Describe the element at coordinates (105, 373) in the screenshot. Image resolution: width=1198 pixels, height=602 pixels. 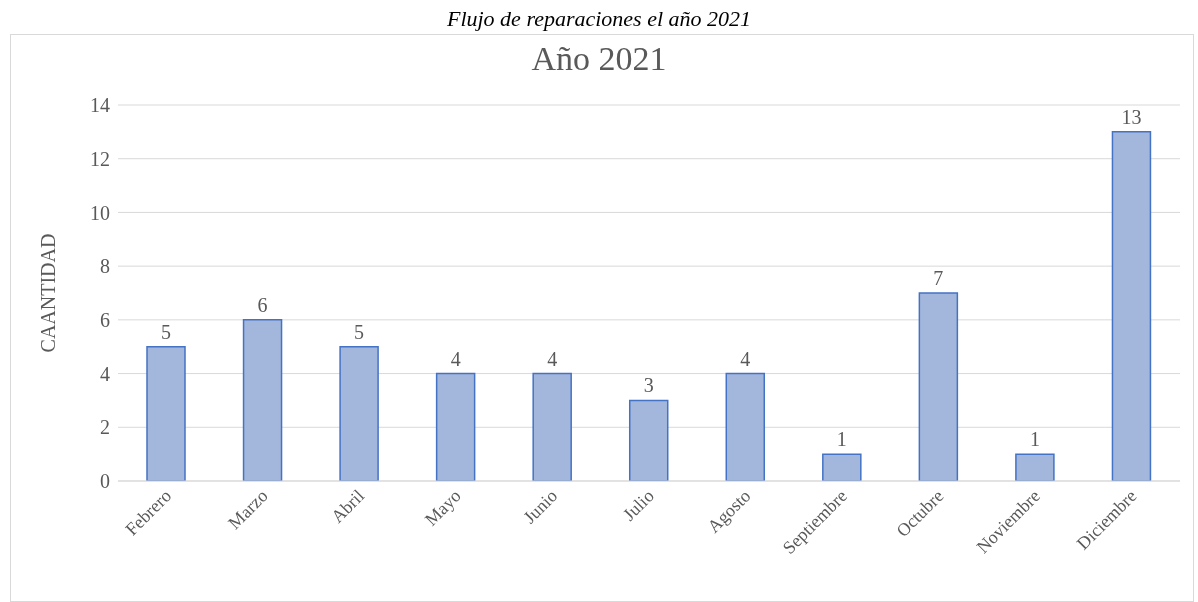
I see `y-tick-label: 4` at that location.